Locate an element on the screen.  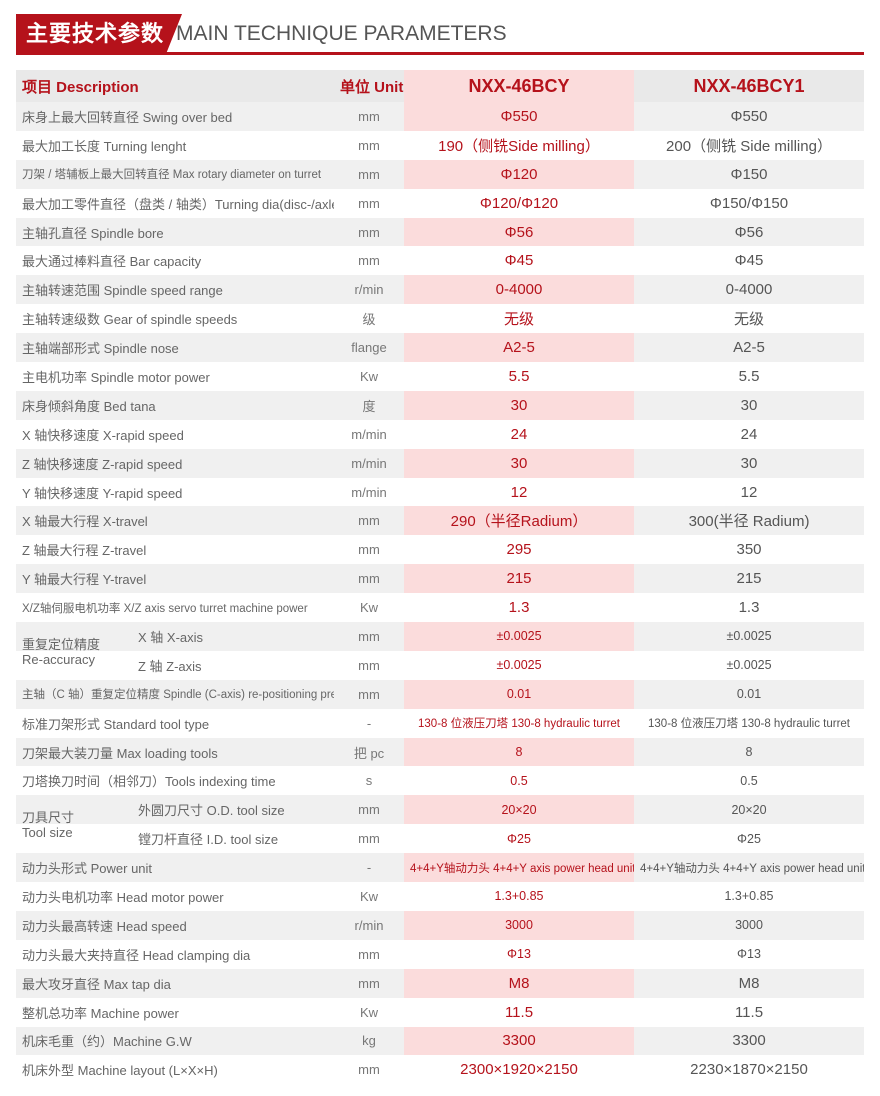
table-row: 重复定位精度 X 轴 X-axis mm ±0.0025 ±0.0025 is located at coordinates (440, 636).